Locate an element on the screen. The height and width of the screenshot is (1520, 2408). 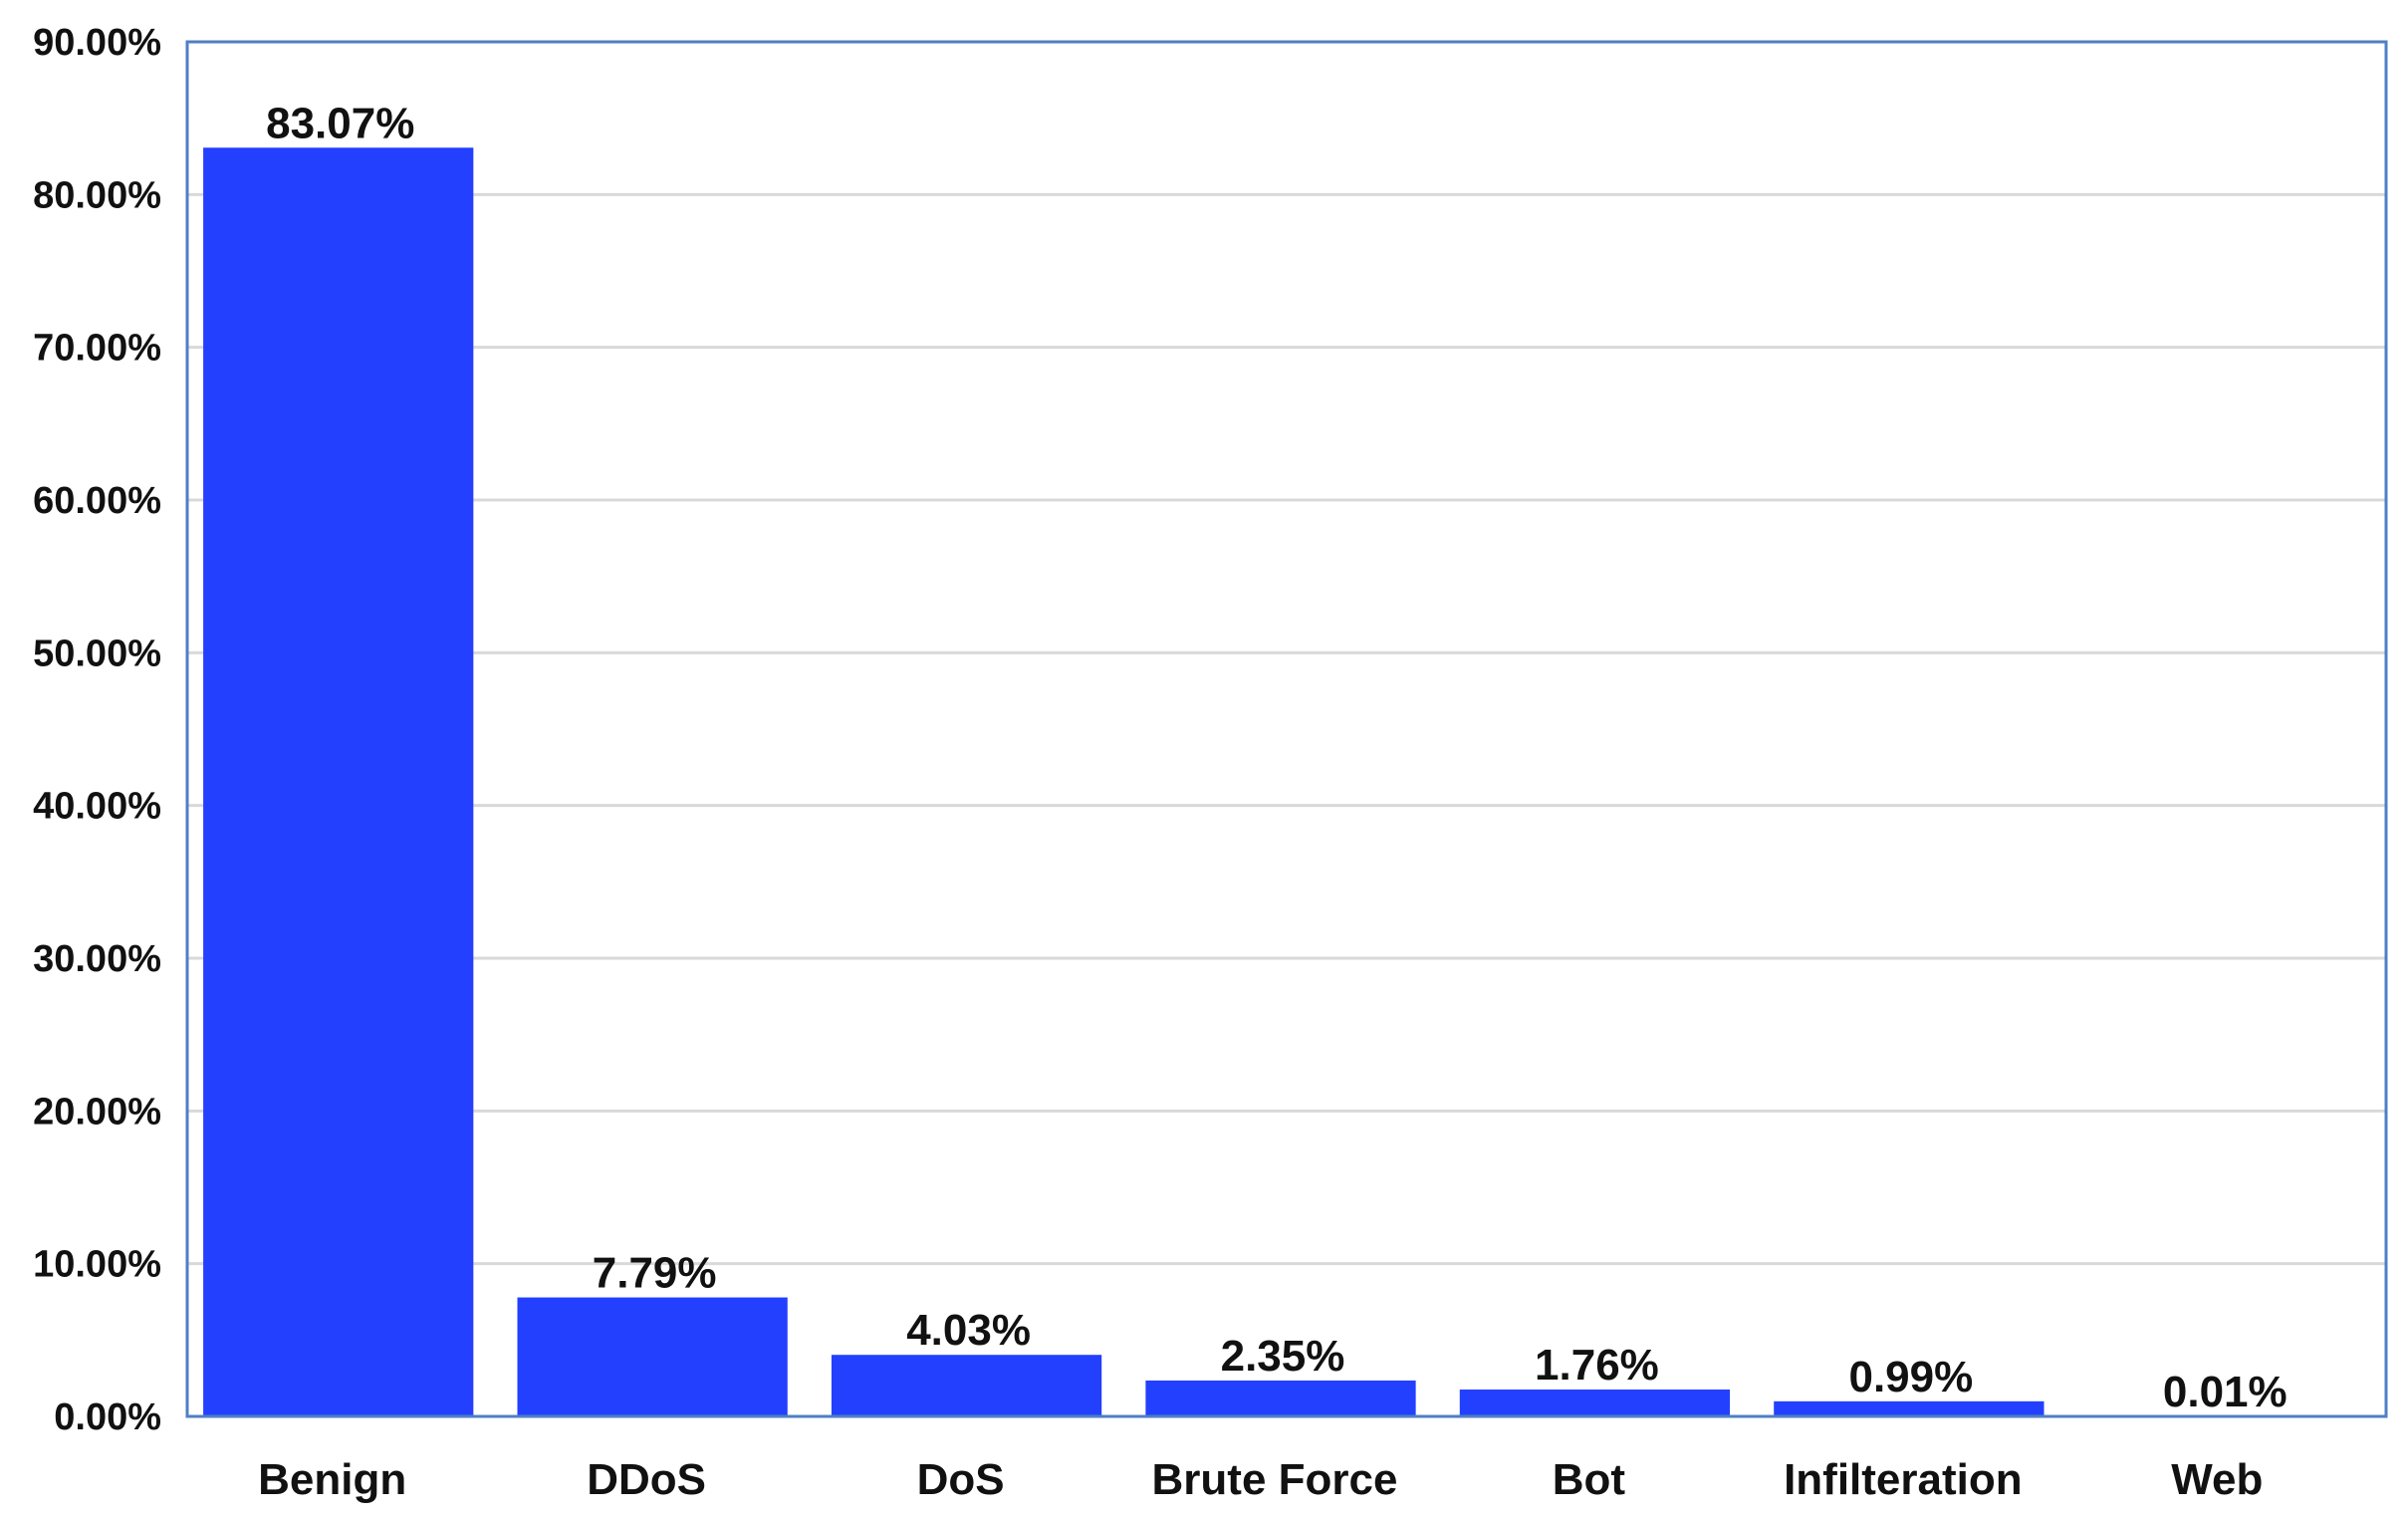
y-tick-label: 30.00% is located at coordinates (97, 959).